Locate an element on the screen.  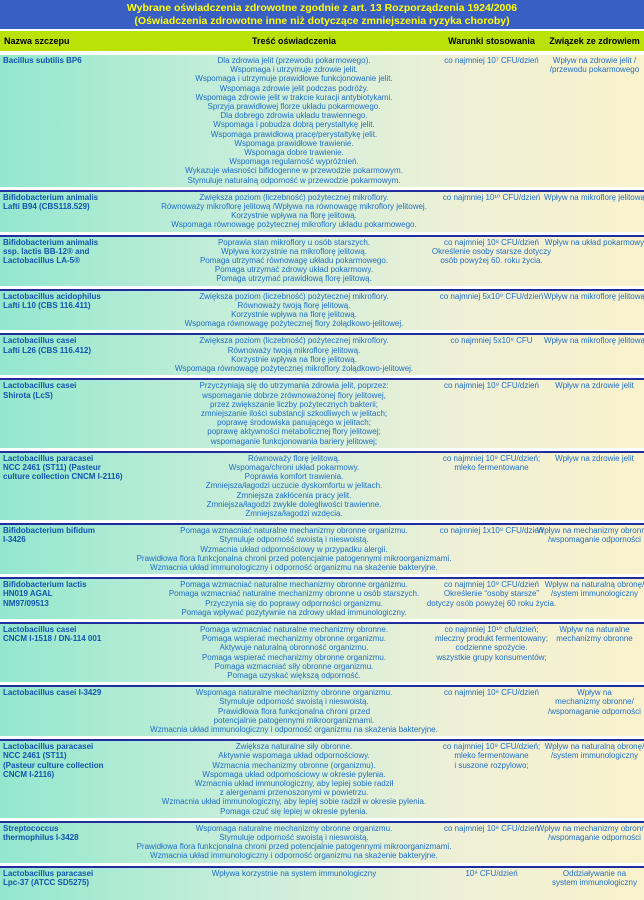
strain-cell: Bacillus subtilis BP6 is located at coordinates (75, 120).